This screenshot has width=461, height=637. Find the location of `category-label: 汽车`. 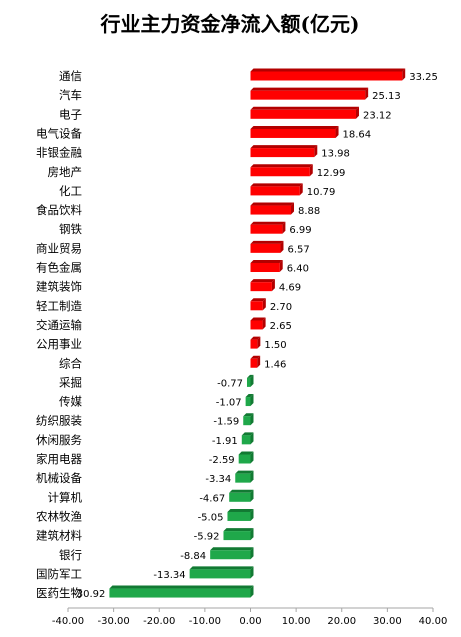

category-label: 汽车 is located at coordinates (70, 95).